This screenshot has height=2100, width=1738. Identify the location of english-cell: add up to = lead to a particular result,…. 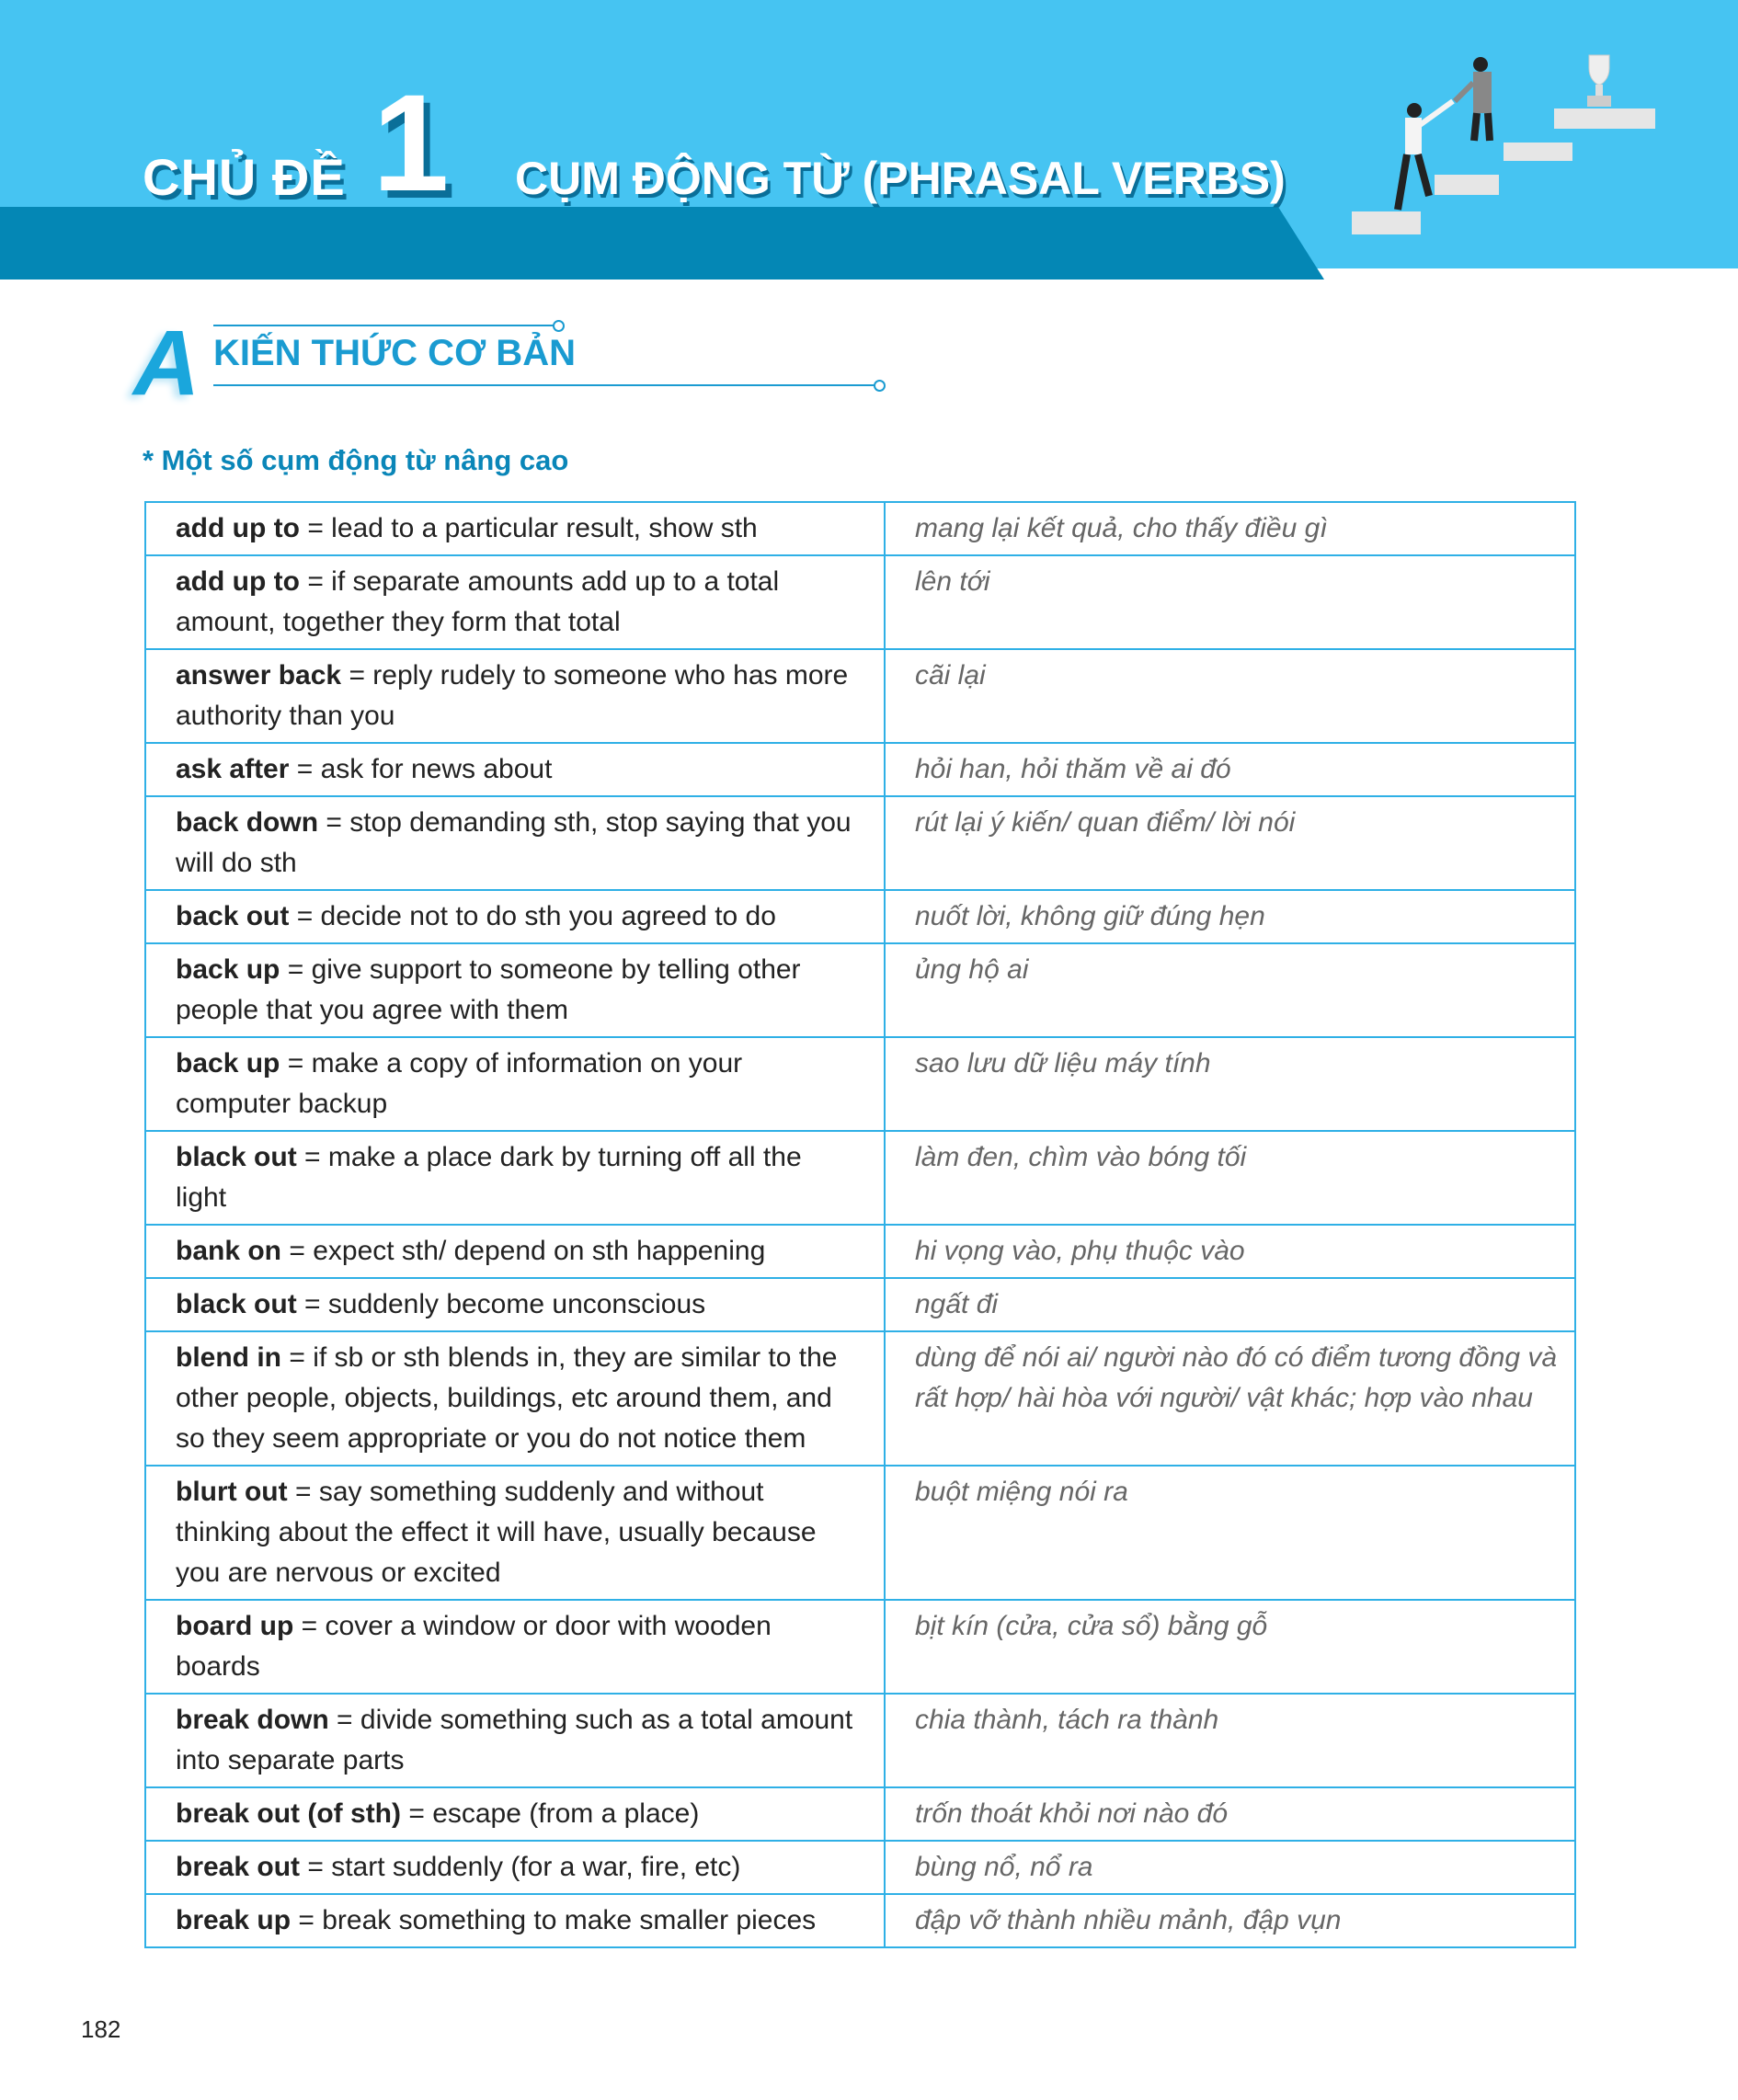
(515, 528).